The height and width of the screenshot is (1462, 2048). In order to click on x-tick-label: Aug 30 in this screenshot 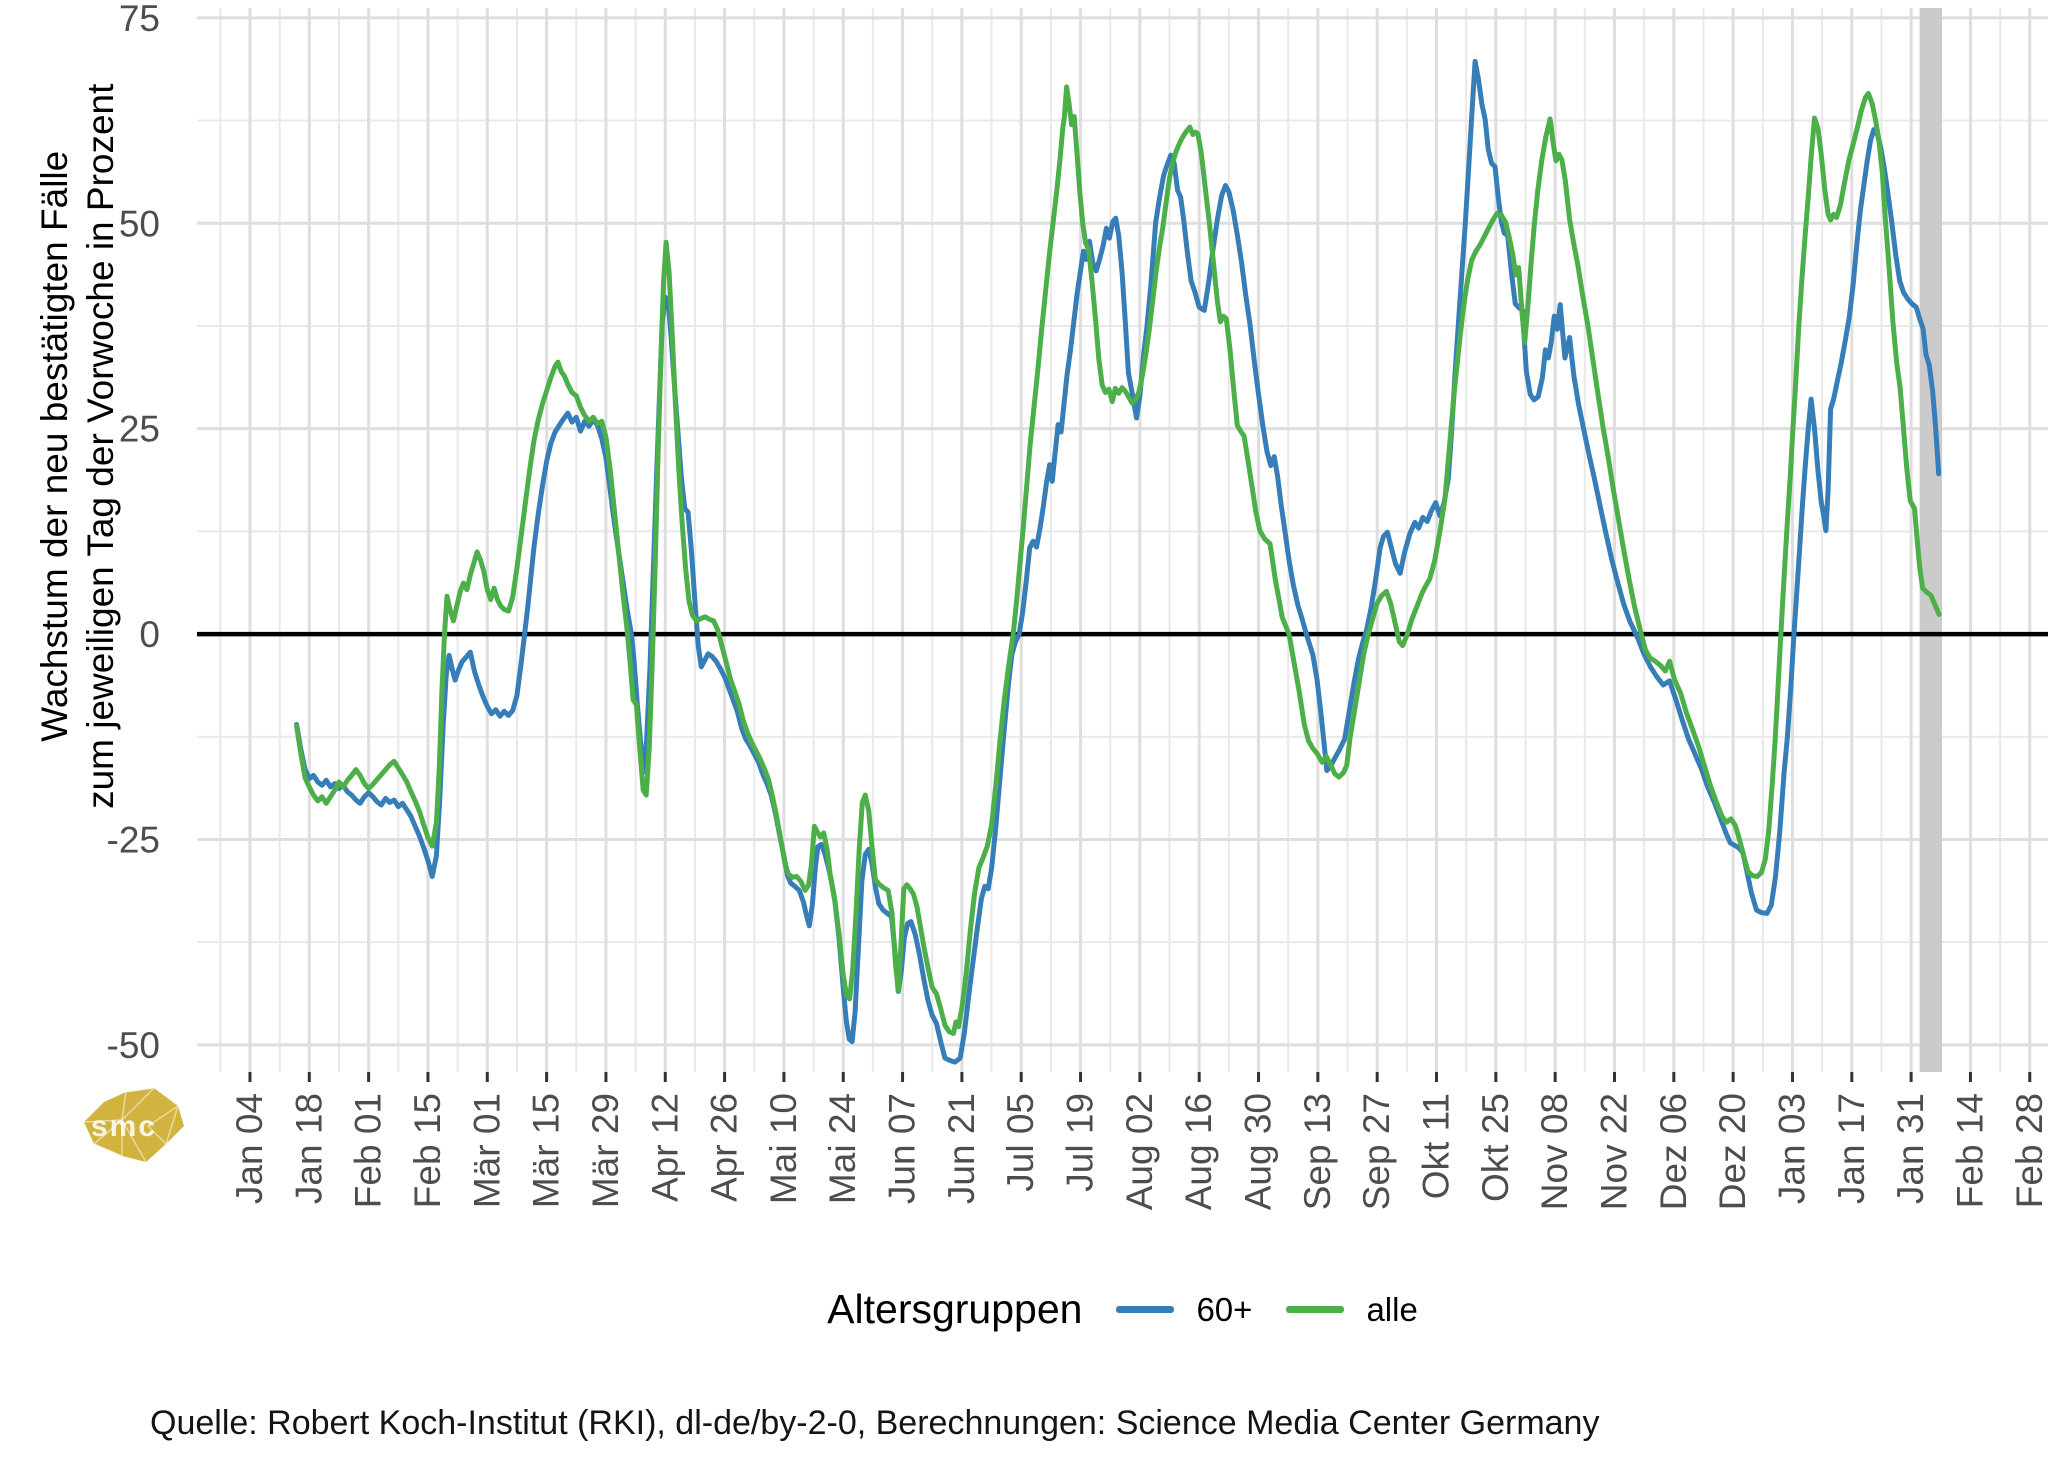, I will do `click(1258, 1151)`.